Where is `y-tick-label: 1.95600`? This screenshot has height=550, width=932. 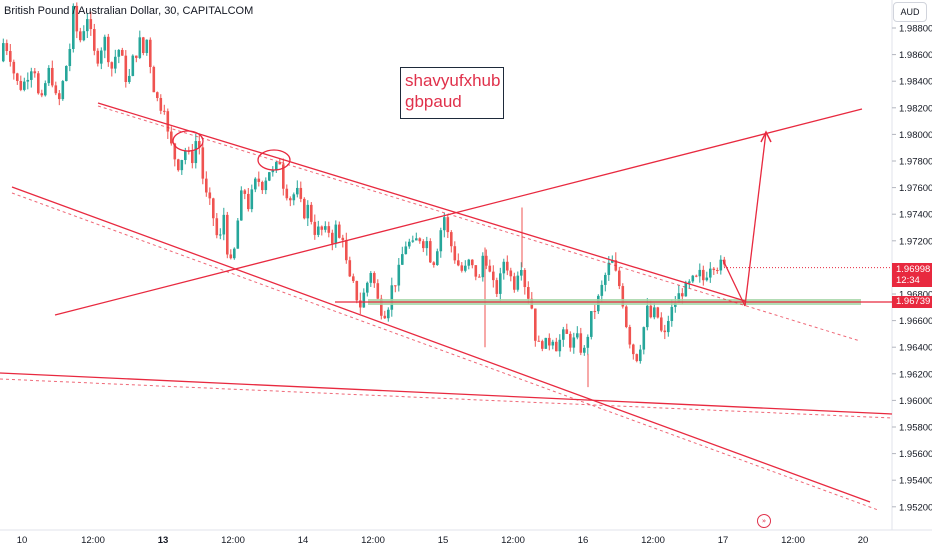
y-tick-label: 1.95600 is located at coordinates (915, 454).